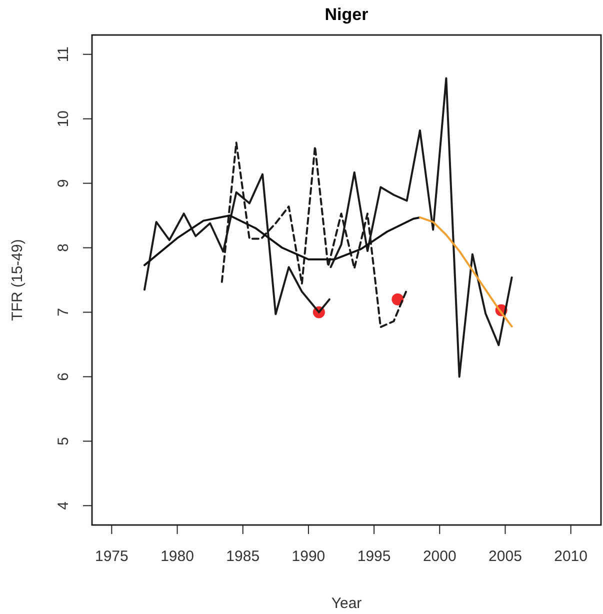  Describe the element at coordinates (63, 312) in the screenshot. I see `y-tick-label: 7` at that location.